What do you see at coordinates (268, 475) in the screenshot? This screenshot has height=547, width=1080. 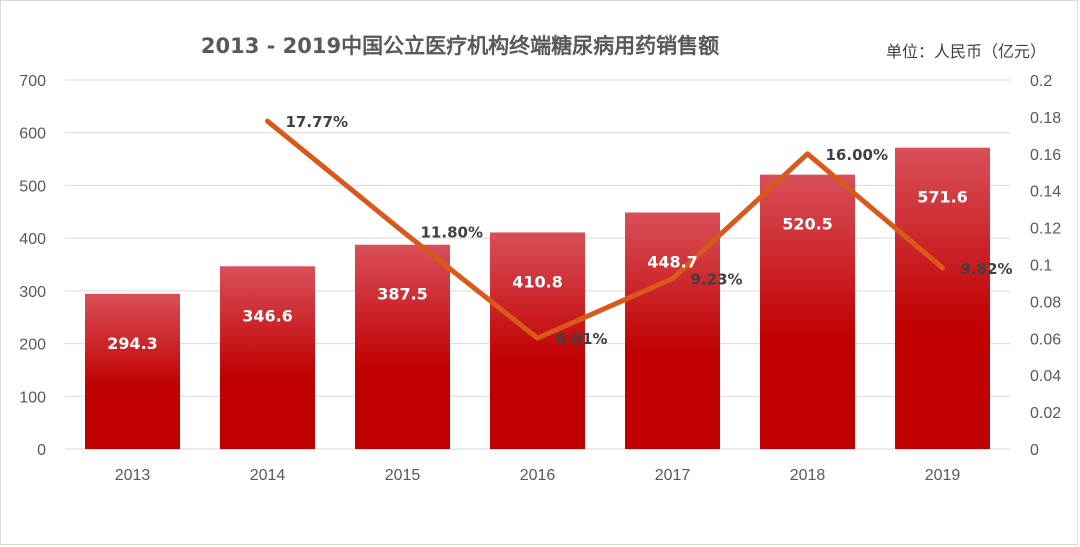 I see `x-tick-label: 2014` at bounding box center [268, 475].